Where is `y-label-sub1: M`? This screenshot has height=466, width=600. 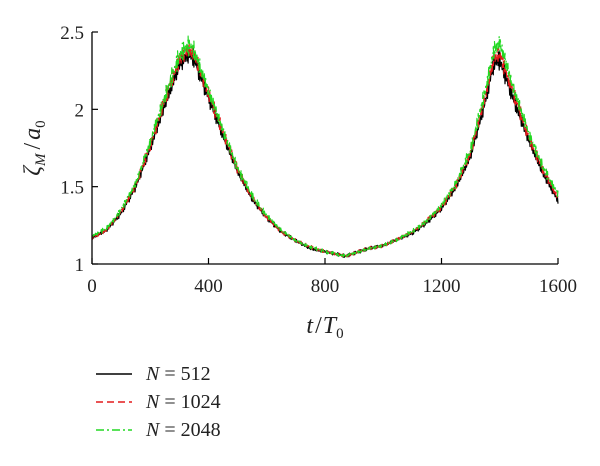
y-label-sub1: M is located at coordinates (41, 159).